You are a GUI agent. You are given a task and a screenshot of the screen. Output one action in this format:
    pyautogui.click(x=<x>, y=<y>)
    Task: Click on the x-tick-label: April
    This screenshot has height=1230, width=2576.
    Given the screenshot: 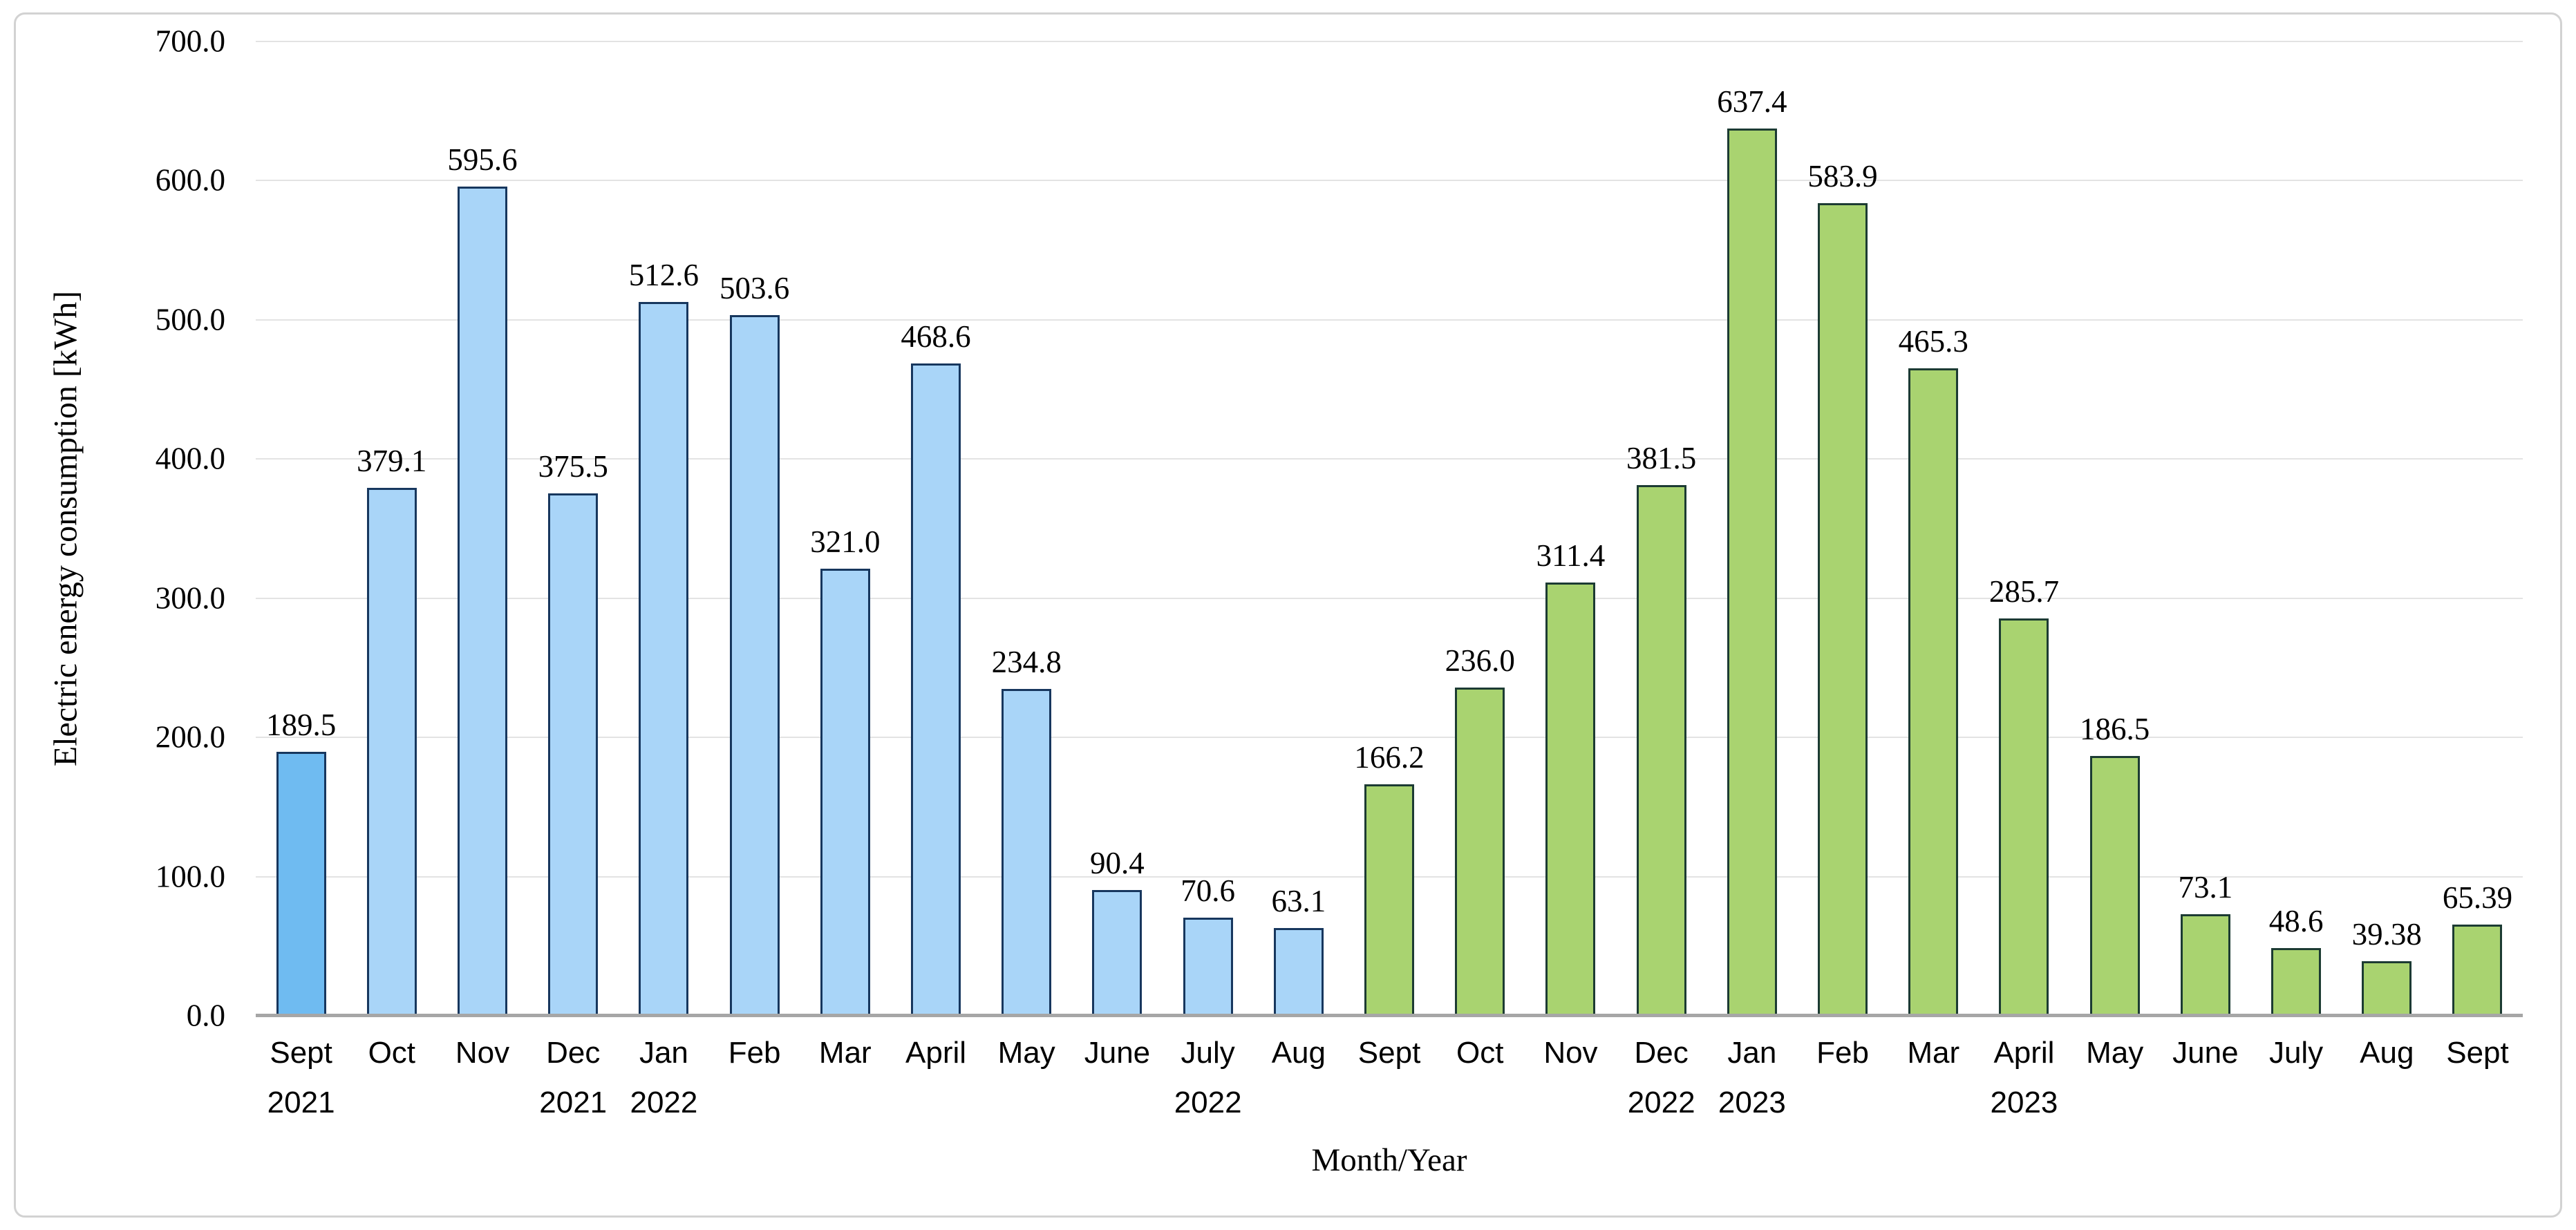 What is the action you would take?
    pyautogui.click(x=935, y=1078)
    